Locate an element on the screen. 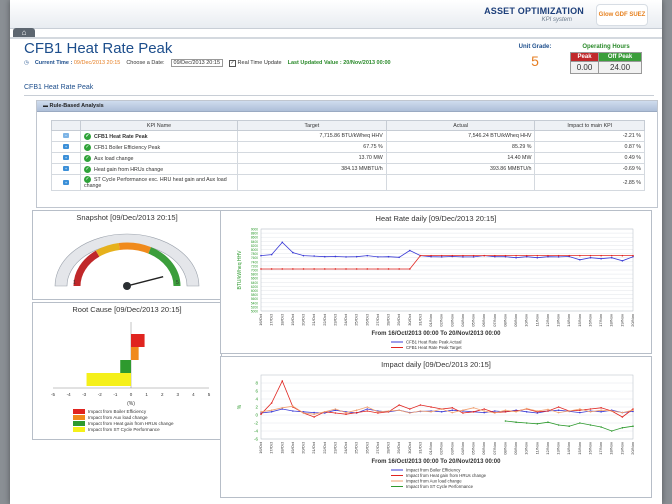 The height and width of the screenshot is (504, 672). y-tick-label: 2 is located at coordinates (256, 407).